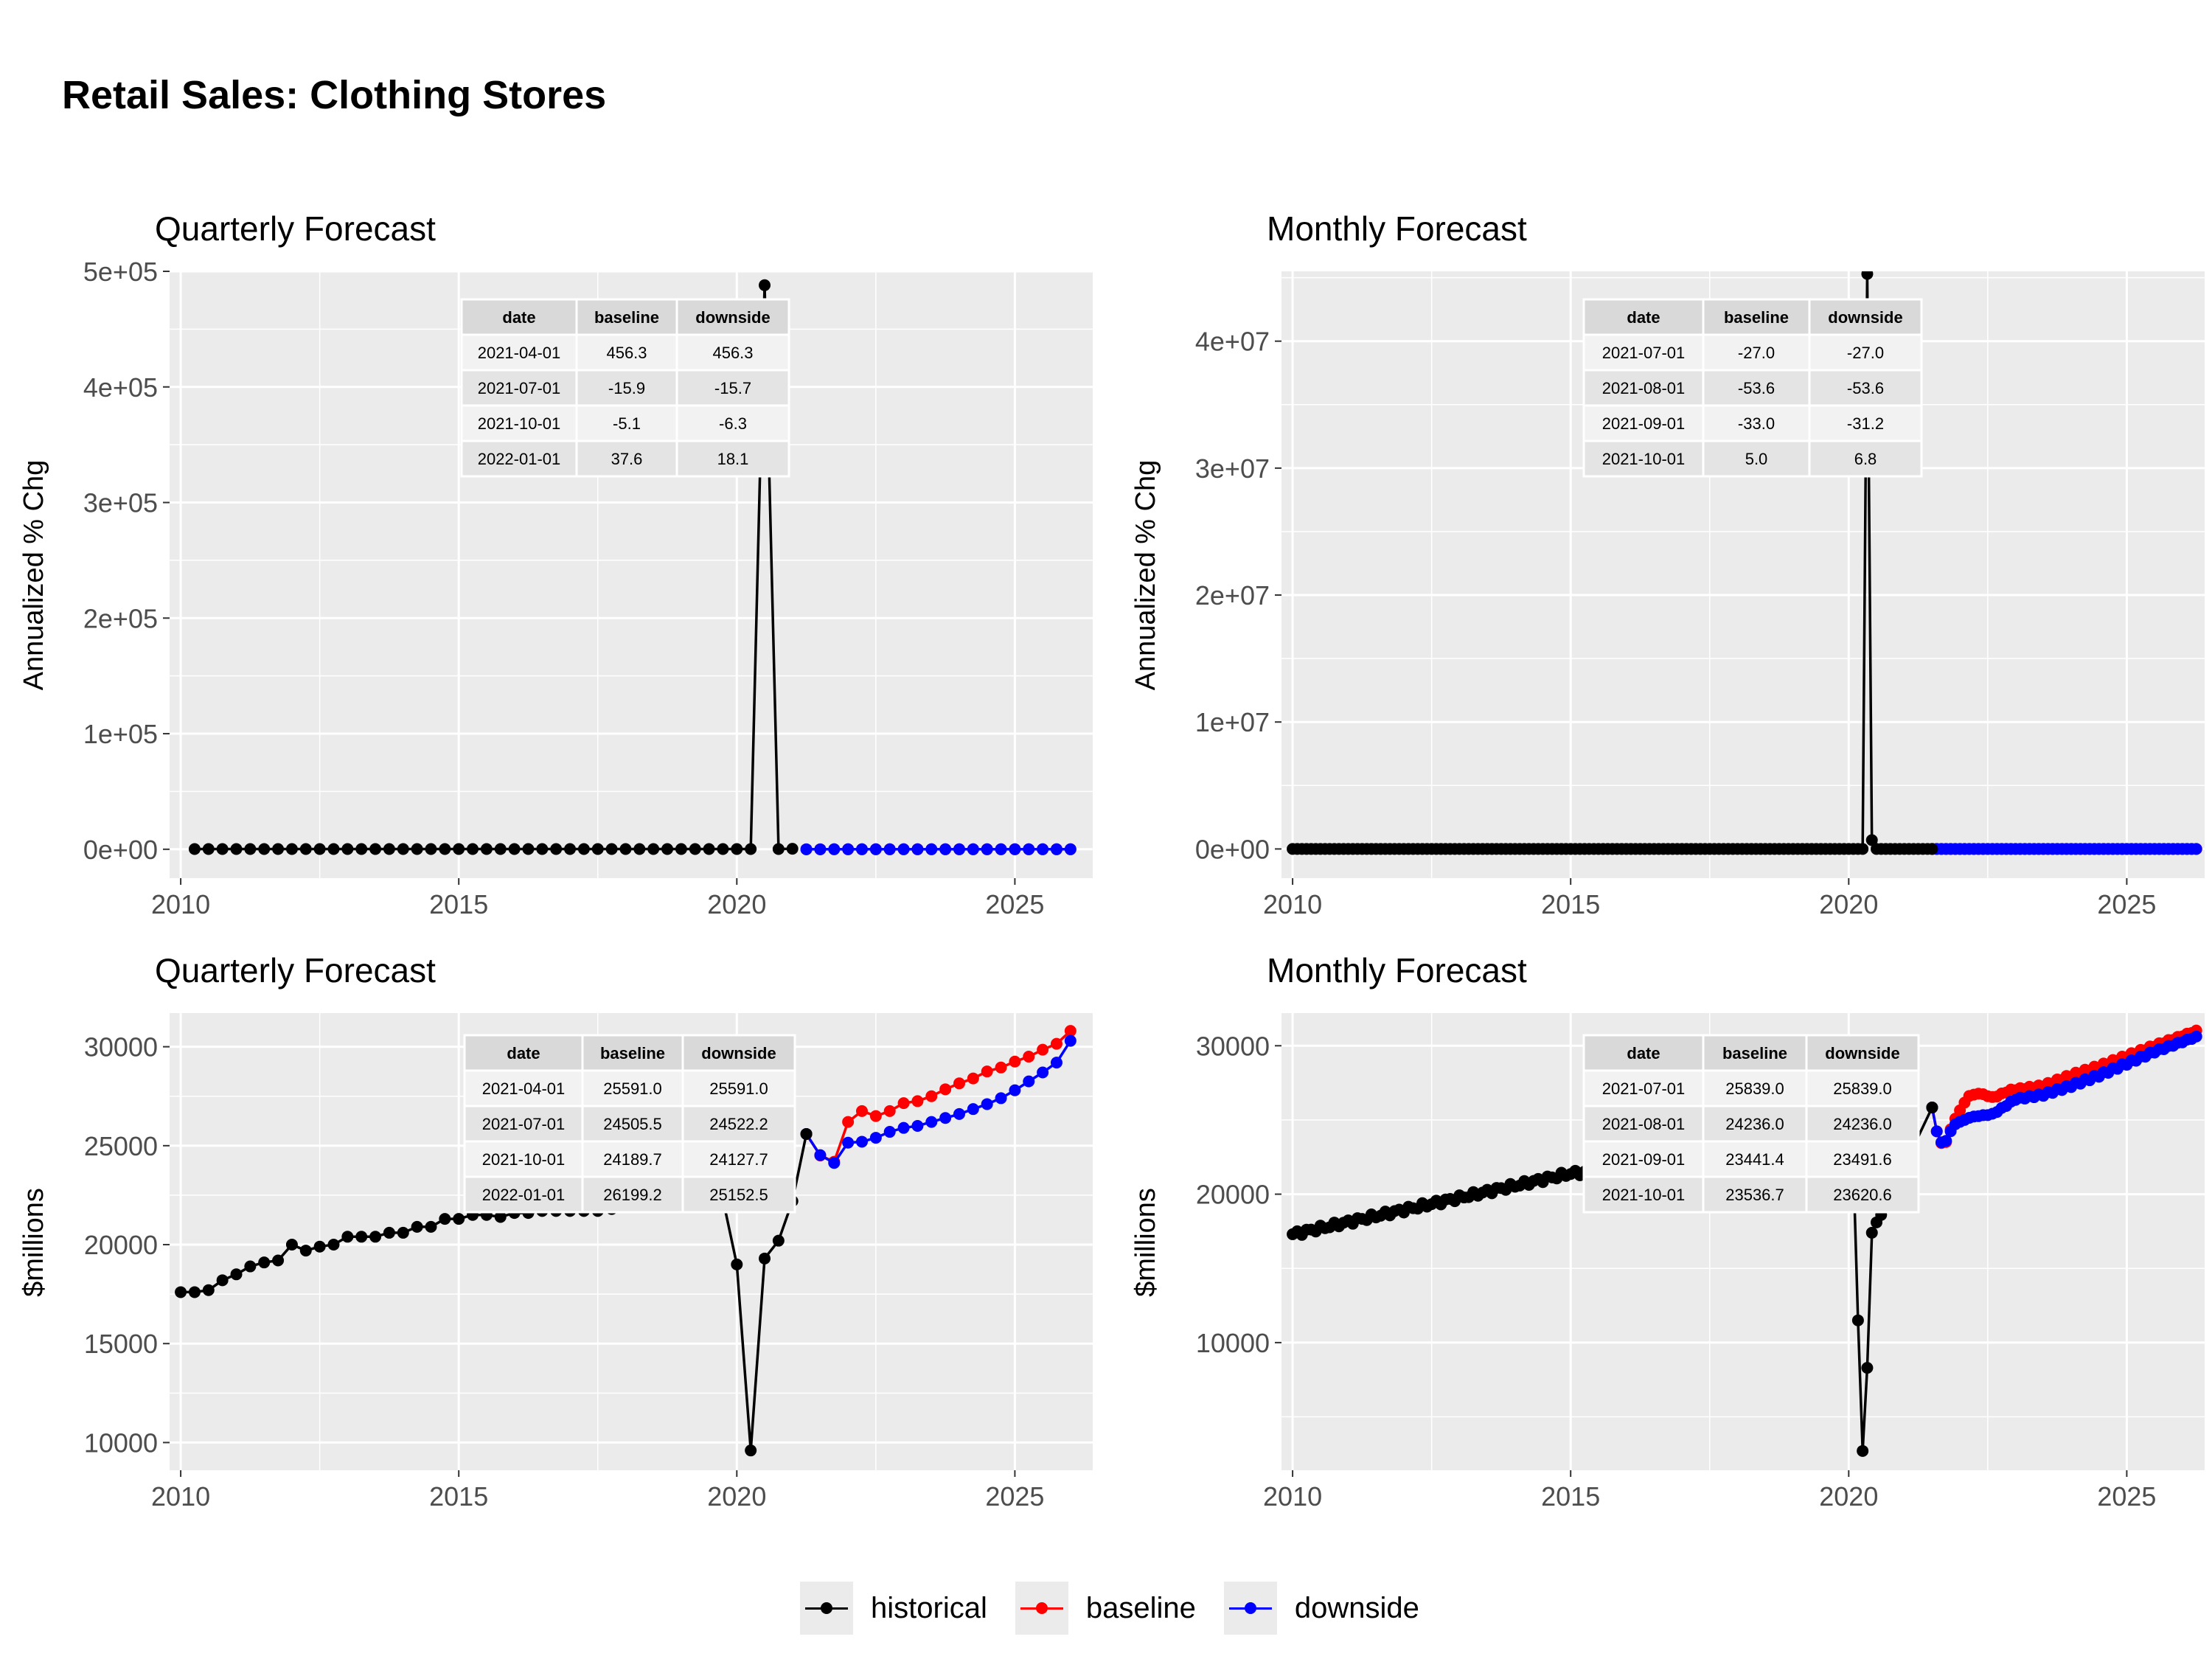 The height and width of the screenshot is (1659, 2212). What do you see at coordinates (1644, 1124) in the screenshot?
I see `table-cell-text: 2021-08-01` at bounding box center [1644, 1124].